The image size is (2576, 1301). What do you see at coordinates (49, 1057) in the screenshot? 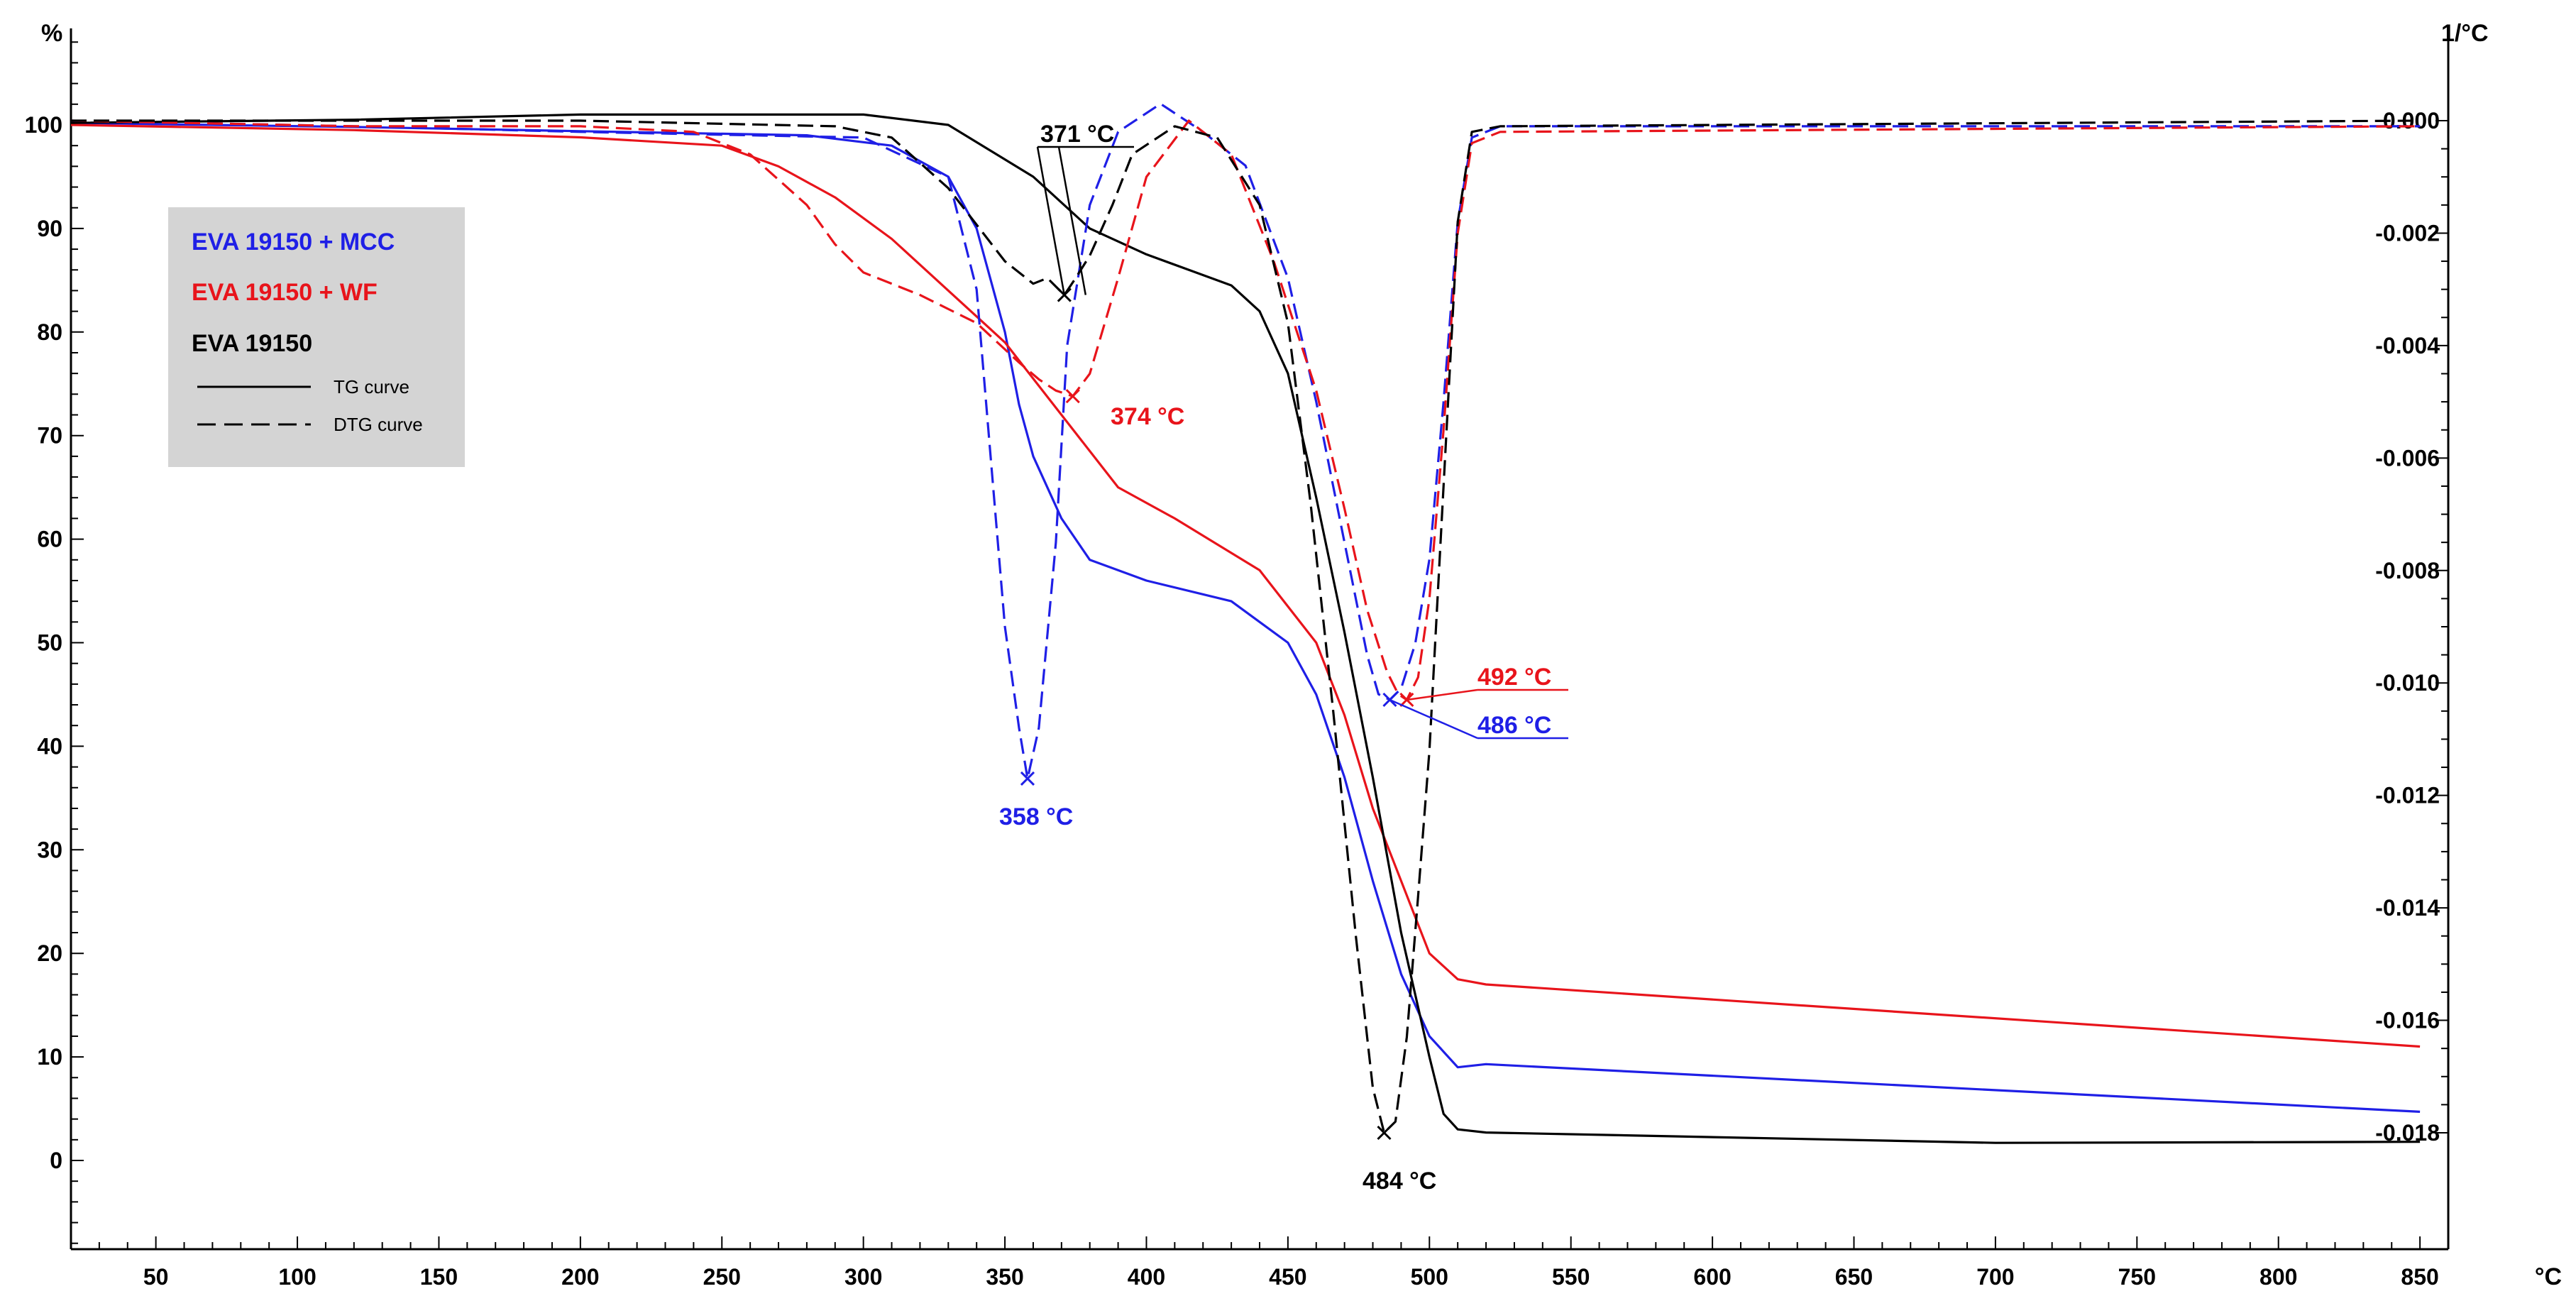
I see `y-tick-label: 10` at bounding box center [49, 1057].